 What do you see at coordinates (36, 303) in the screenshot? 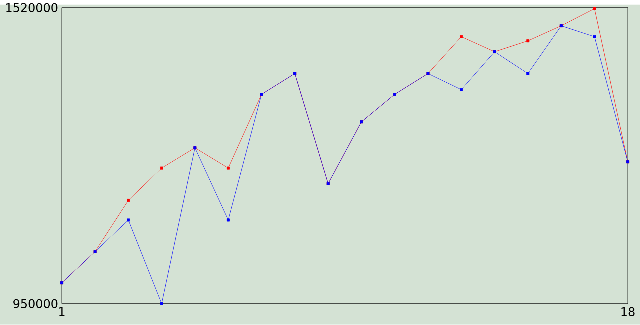
I see `y-tick-label: 950000` at bounding box center [36, 303].